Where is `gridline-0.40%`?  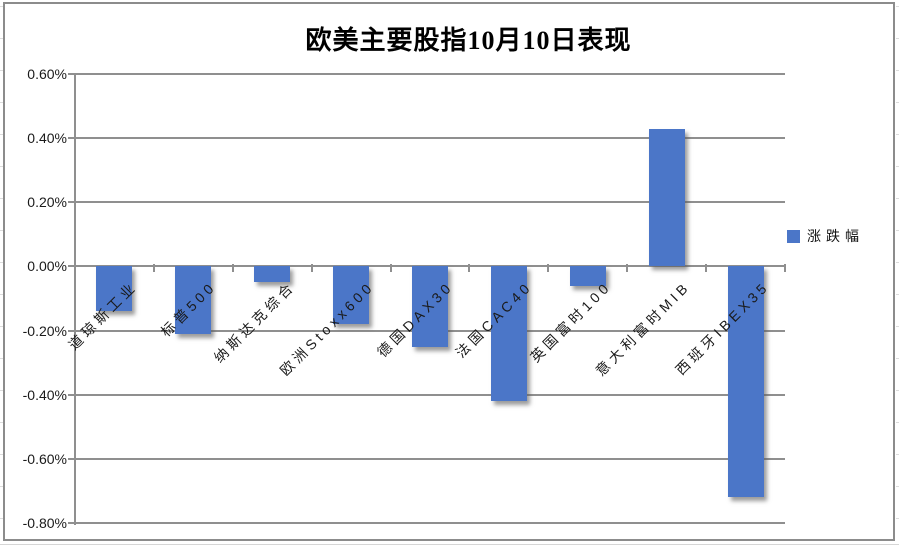 gridline-0.40% is located at coordinates (430, 138).